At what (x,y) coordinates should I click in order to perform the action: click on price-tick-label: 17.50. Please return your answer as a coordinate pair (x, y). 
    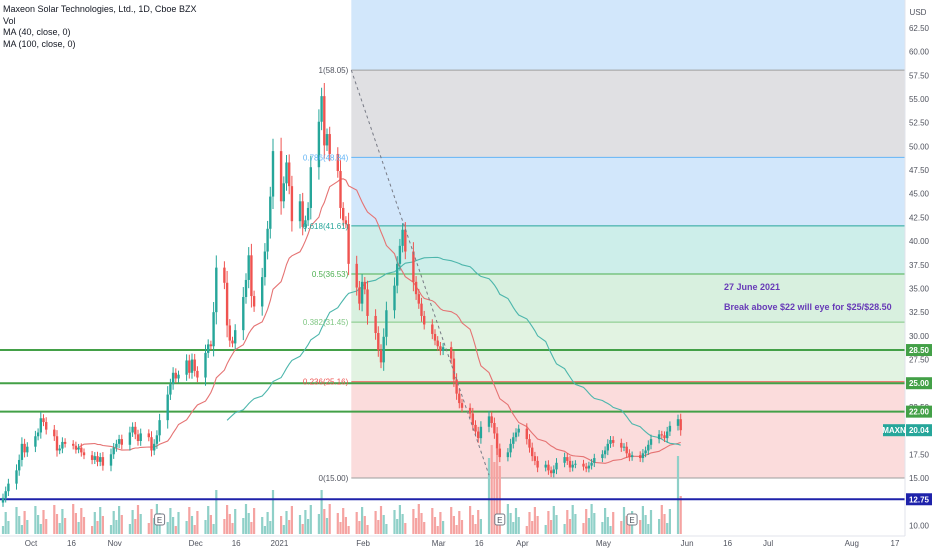
    Looking at the image, I should click on (919, 454).